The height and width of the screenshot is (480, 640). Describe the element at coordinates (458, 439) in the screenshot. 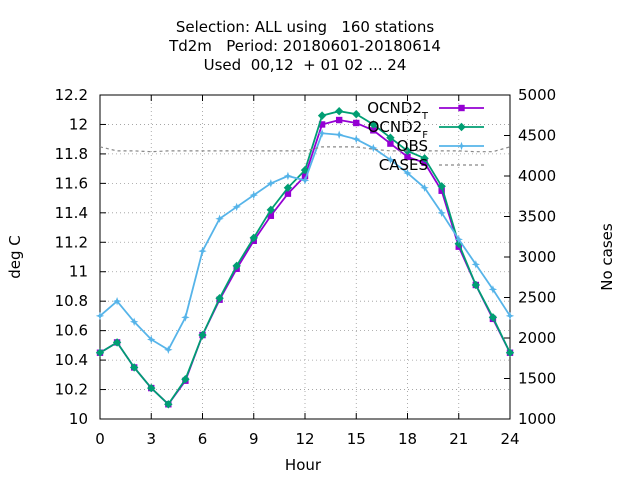

I see `x-tick-label: 21` at that location.